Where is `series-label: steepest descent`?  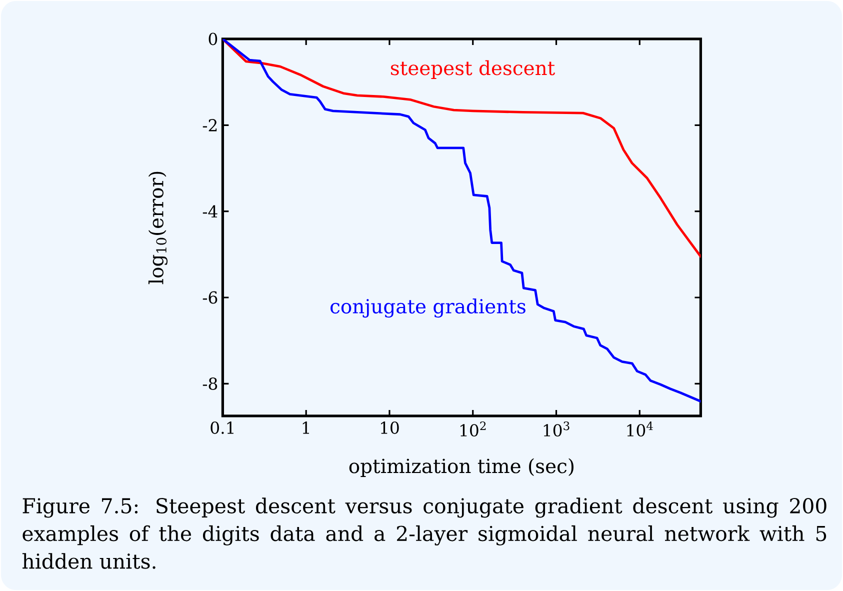
series-label: steepest descent is located at coordinates (472, 70).